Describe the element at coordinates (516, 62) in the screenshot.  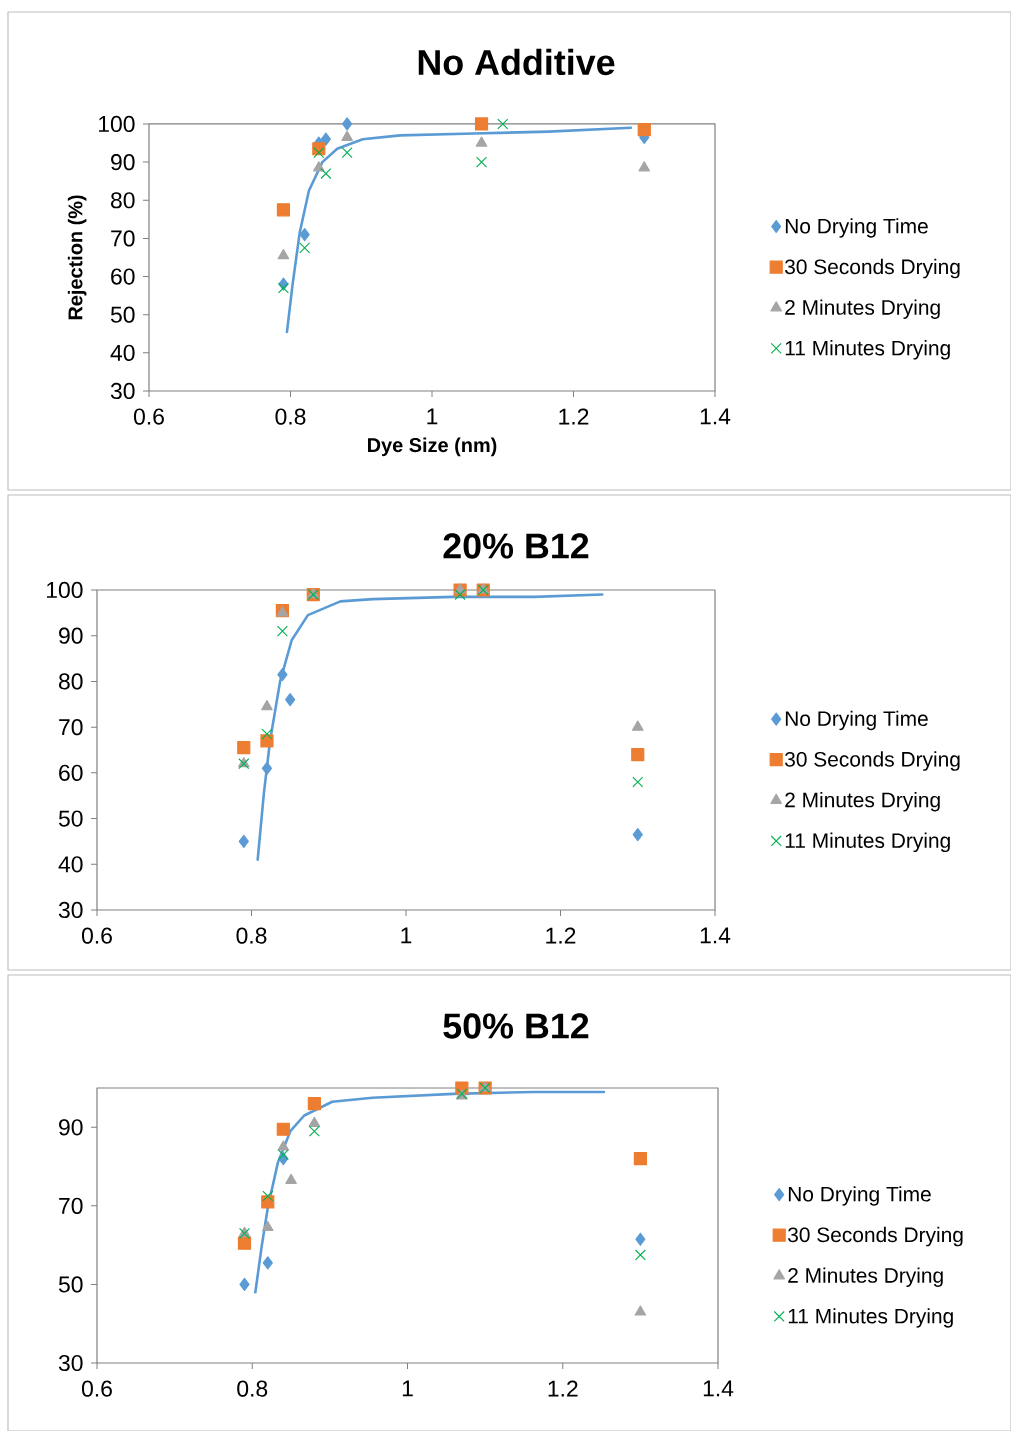
I see `chart-title: No Additive` at that location.